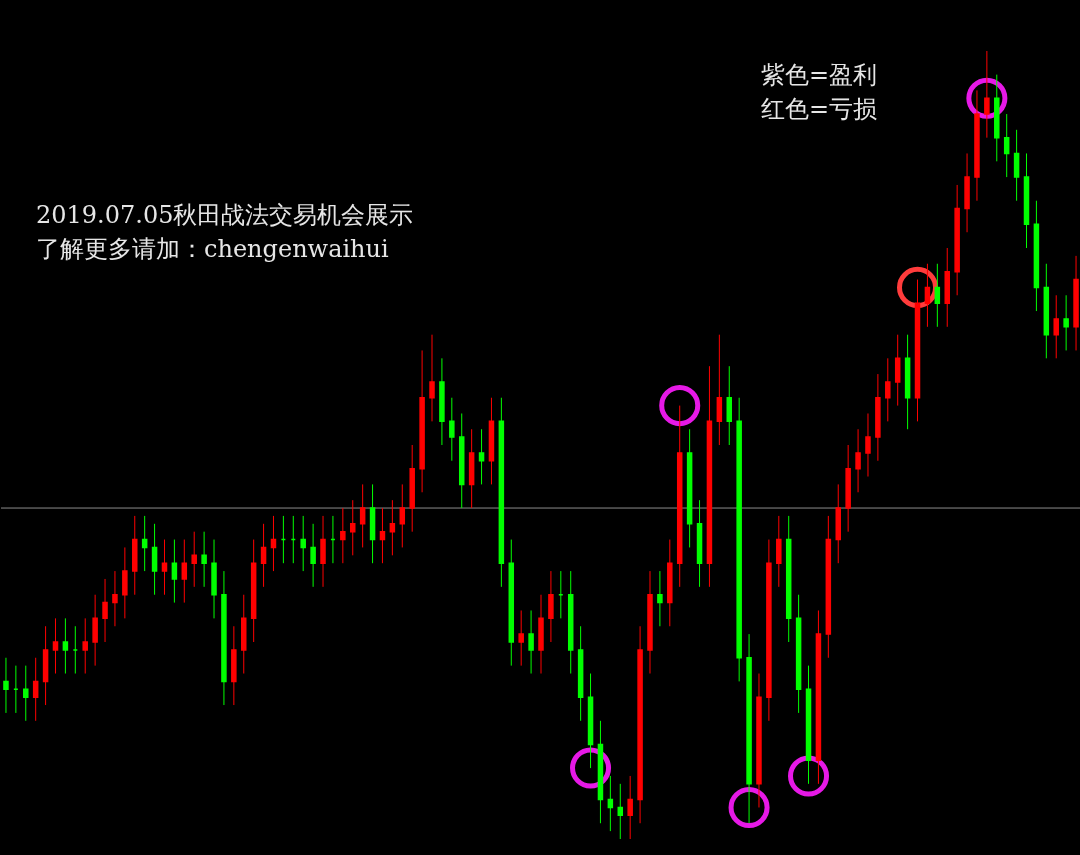  Describe the element at coordinates (819, 75) in the screenshot. I see `annotation: 紫色=盈利` at that location.